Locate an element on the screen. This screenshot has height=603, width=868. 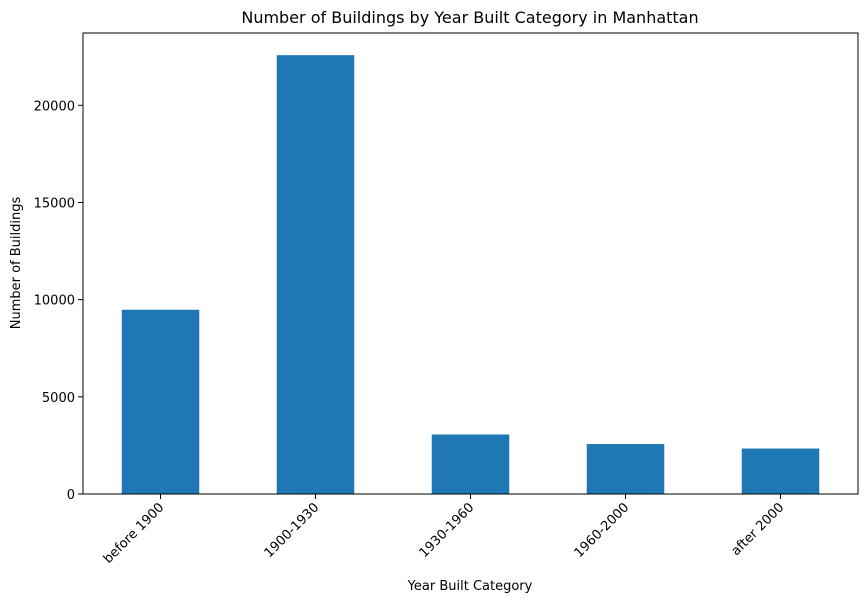
y-tick-label-1: 5000 is located at coordinates (58, 398).